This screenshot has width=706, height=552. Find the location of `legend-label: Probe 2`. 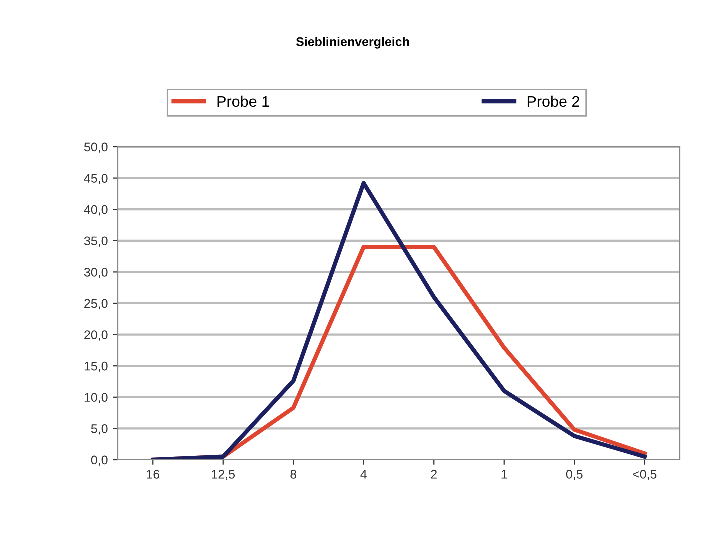

legend-label: Probe 2 is located at coordinates (554, 102).